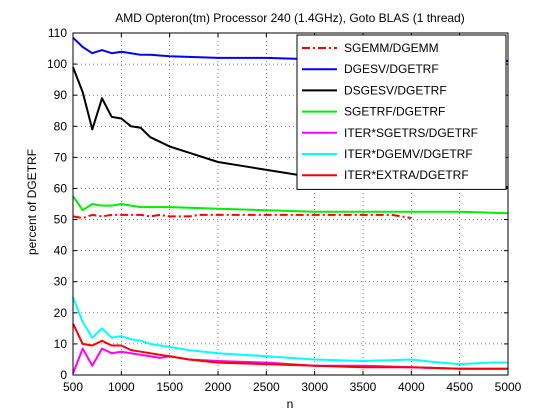  What do you see at coordinates (61, 344) in the screenshot?
I see `y-tick-label: 10` at bounding box center [61, 344].